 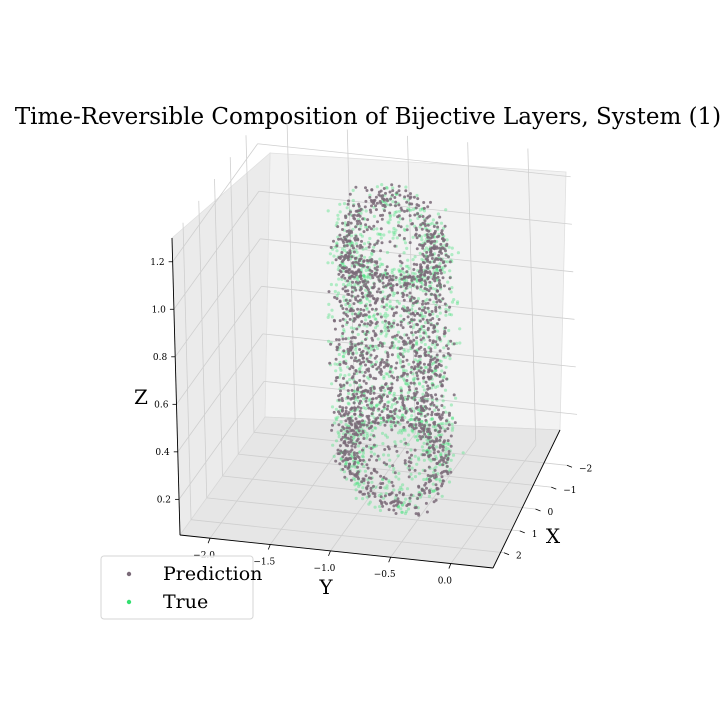 What do you see at coordinates (414, 160) in the screenshot?
I see `grid-back-z` at bounding box center [414, 160].